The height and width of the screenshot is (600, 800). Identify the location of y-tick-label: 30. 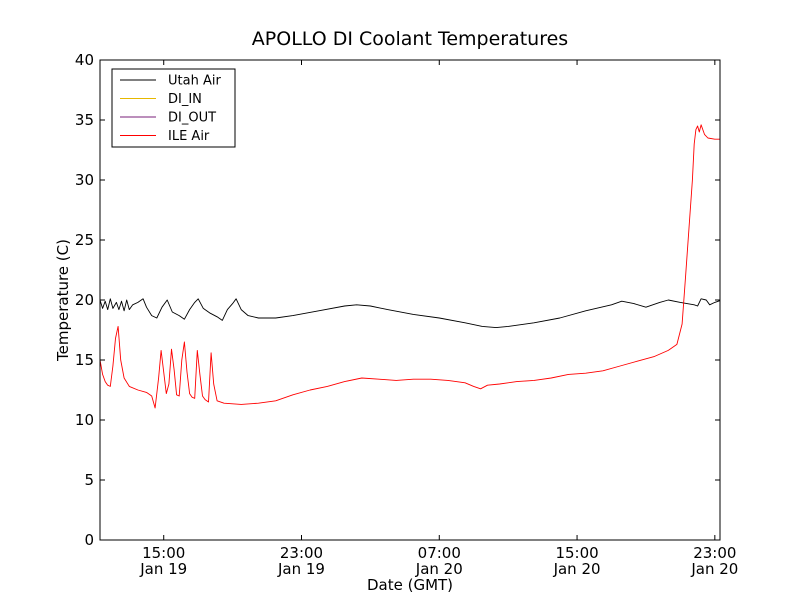
(84, 180).